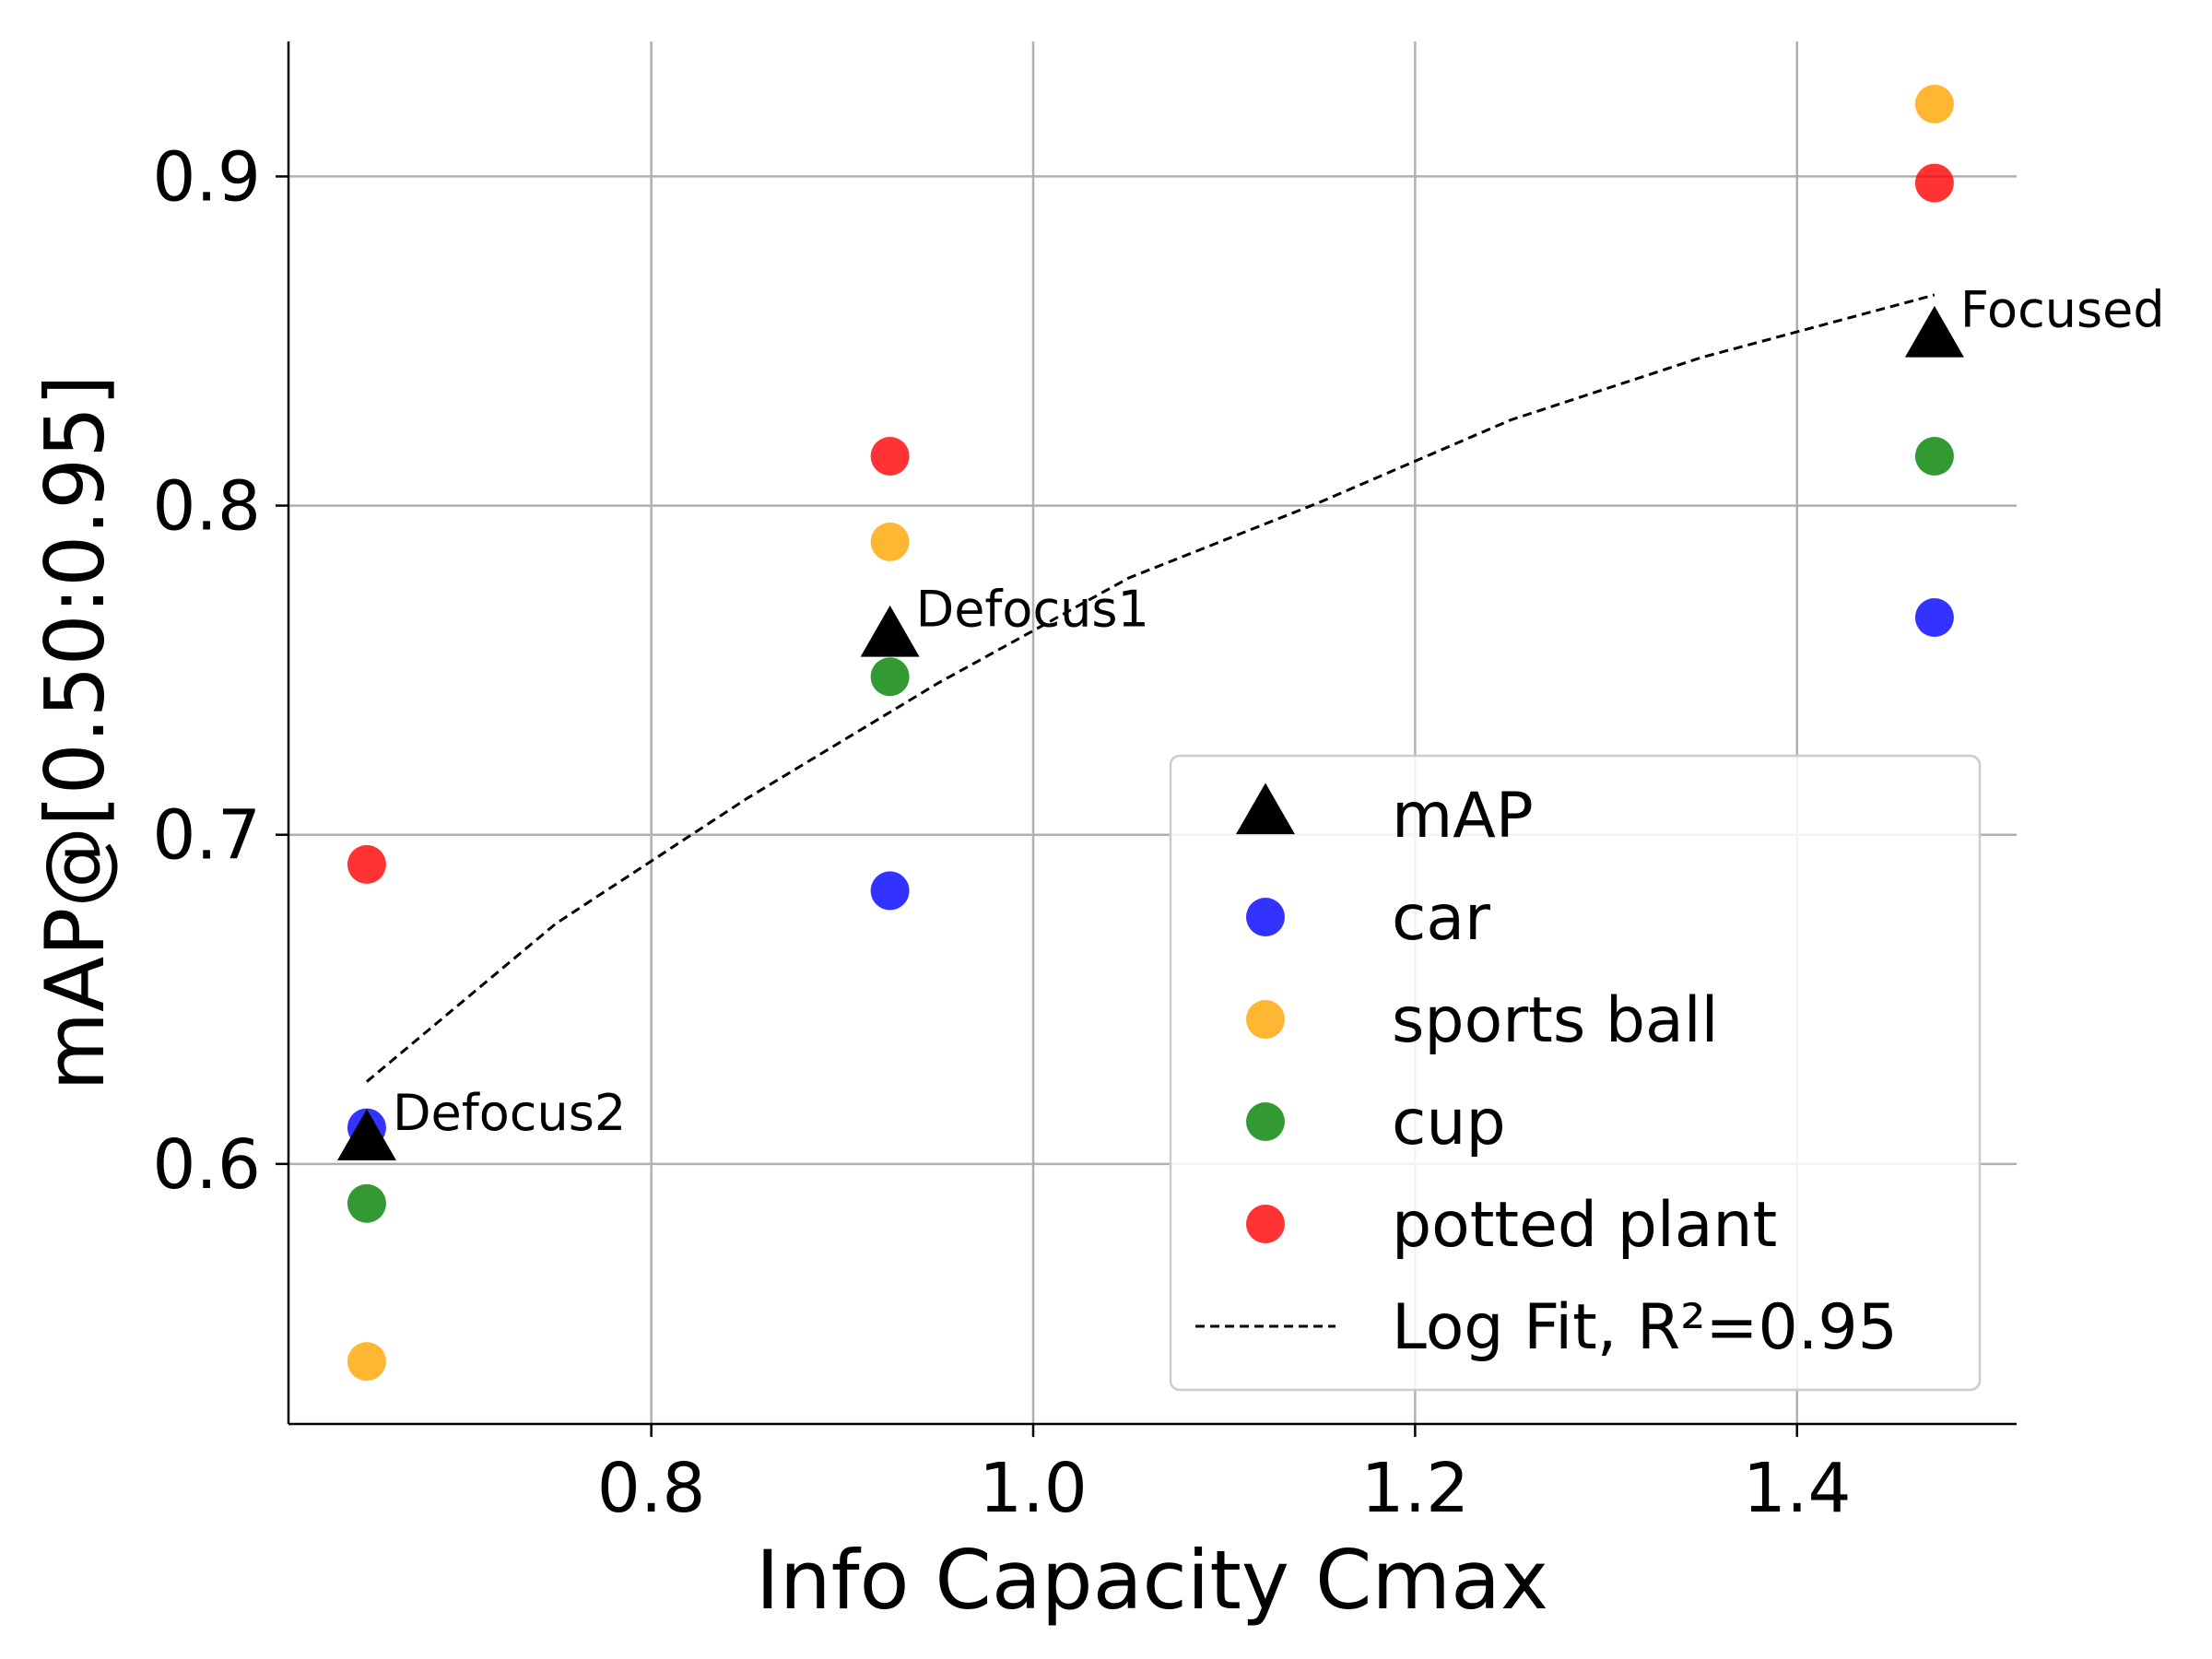 This screenshot has height=1659, width=2212. What do you see at coordinates (1224, 1476) in the screenshot?
I see `x-ticks: 0.8 1.0 1.2 1.4` at bounding box center [1224, 1476].